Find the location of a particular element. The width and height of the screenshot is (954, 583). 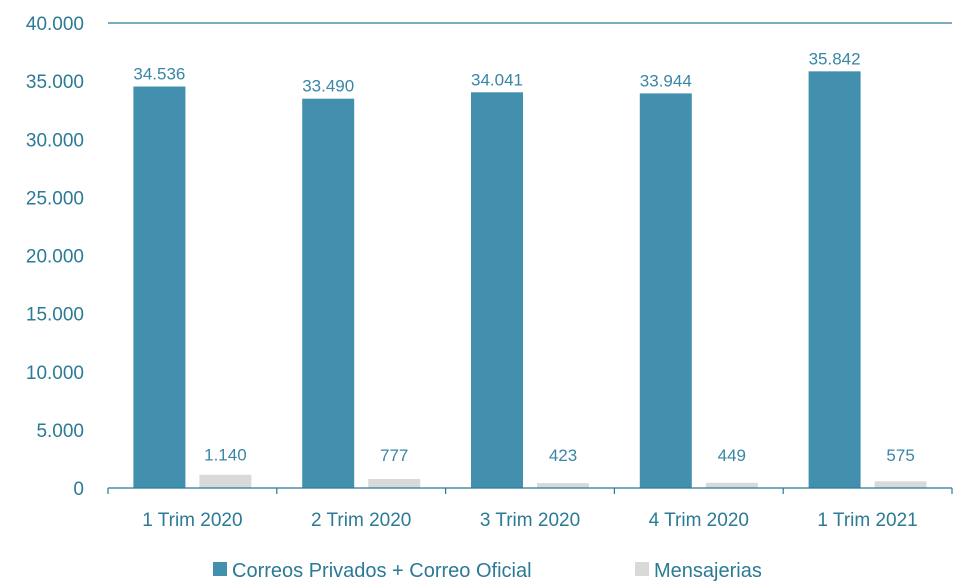

data-label: 34.041 is located at coordinates (497, 79).